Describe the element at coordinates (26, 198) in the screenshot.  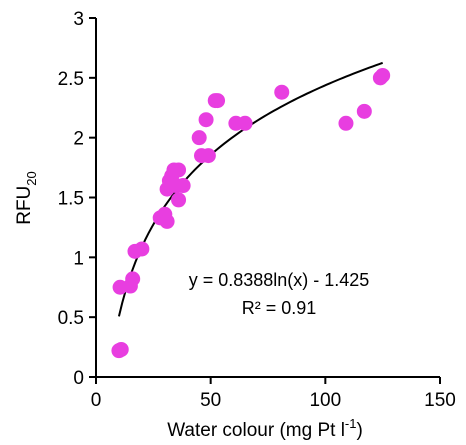
I see `y-axis-title: RFU20` at that location.